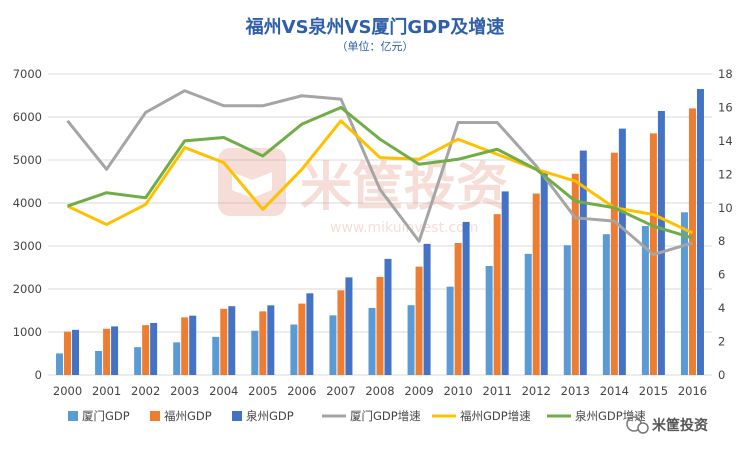 This screenshot has height=449, width=750. What do you see at coordinates (27, 160) in the screenshot?
I see `left-tick-label: 5000` at bounding box center [27, 160].